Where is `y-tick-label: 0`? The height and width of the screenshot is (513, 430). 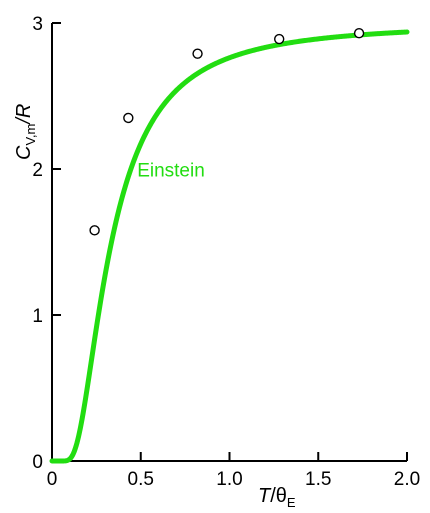 y-tick-label: 0 is located at coordinates (37, 462).